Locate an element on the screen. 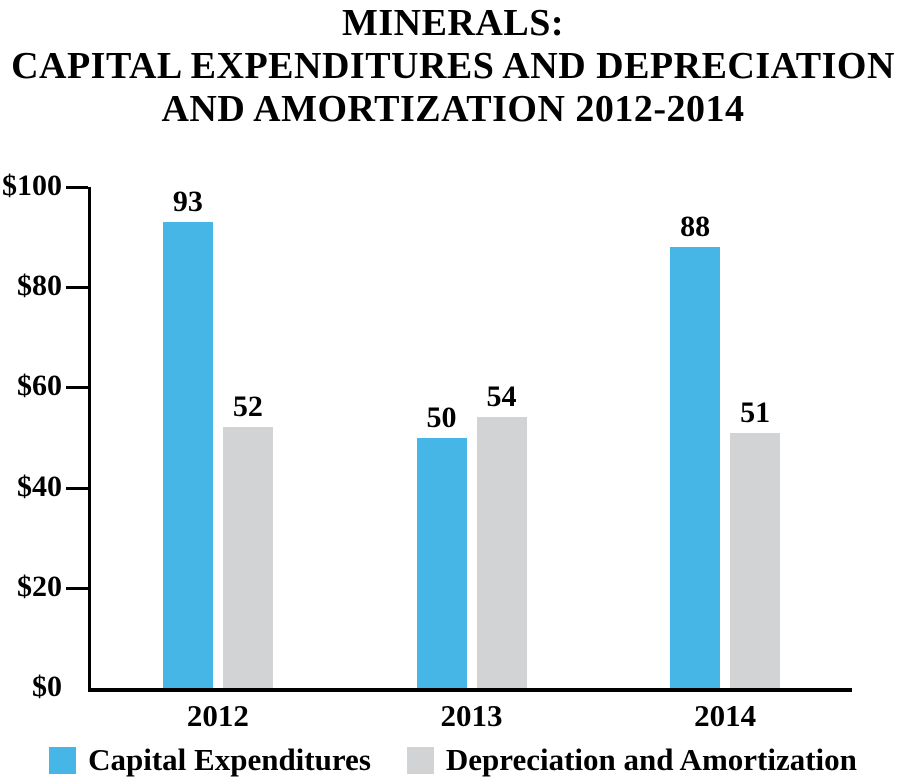 This screenshot has height=784, width=906. x-axis-label-2012: 2012 is located at coordinates (217, 715).